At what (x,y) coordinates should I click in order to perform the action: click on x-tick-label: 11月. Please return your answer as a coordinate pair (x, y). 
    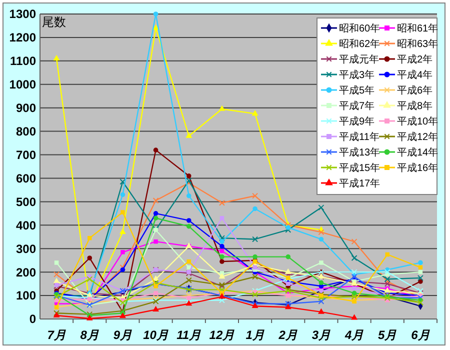
    Looking at the image, I should click on (189, 335).